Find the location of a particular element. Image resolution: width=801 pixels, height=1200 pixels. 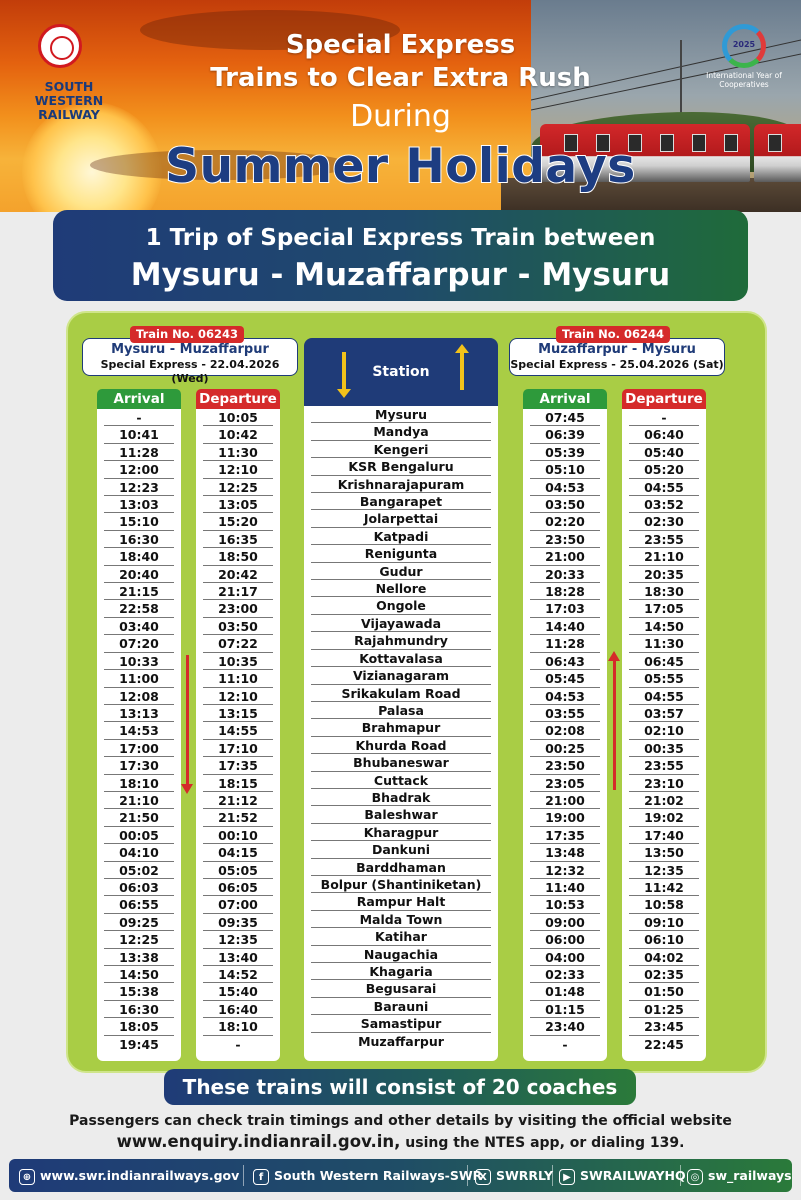

right-arrival-time: 12:32 is located at coordinates (565, 870).